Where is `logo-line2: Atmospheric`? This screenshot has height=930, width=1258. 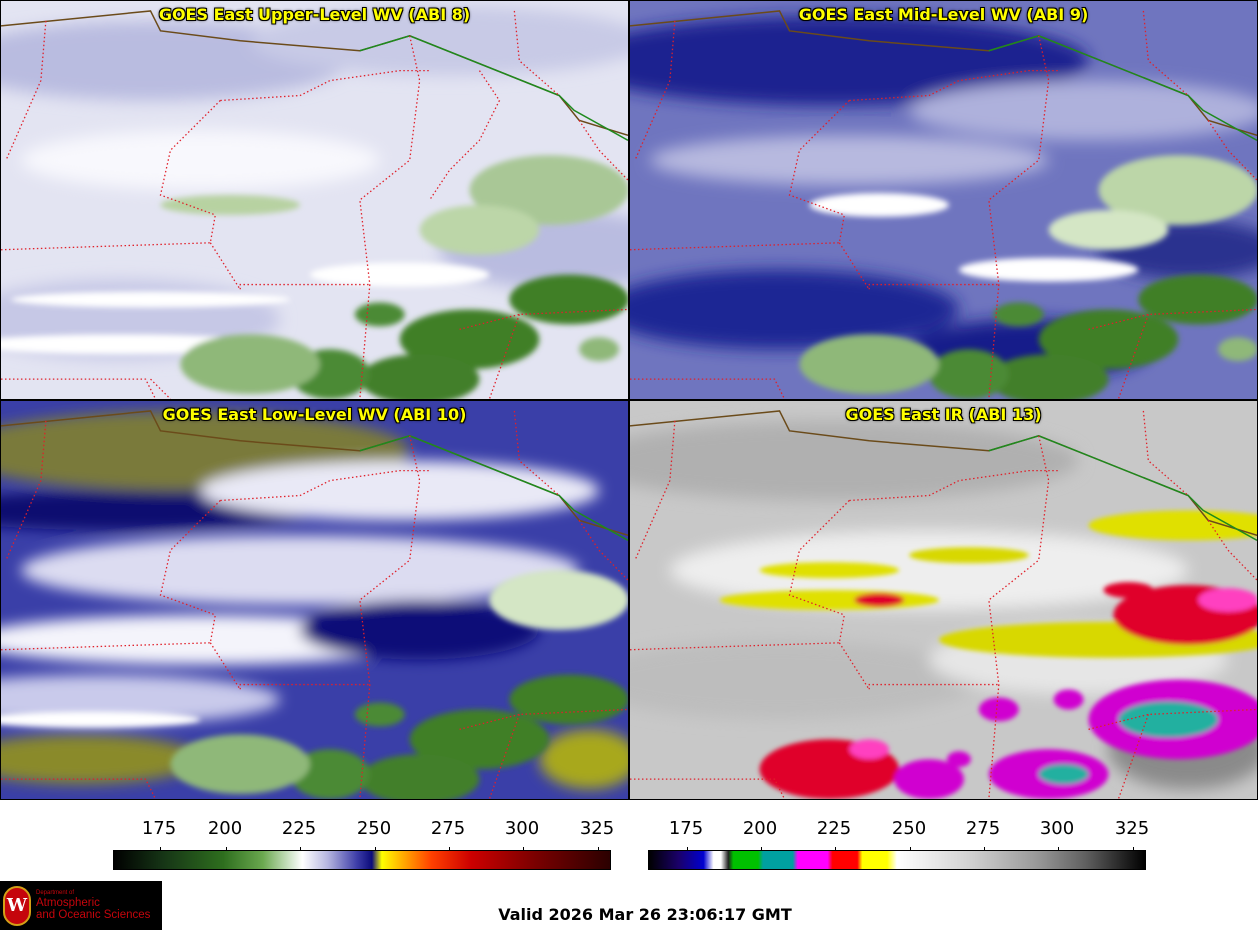 logo-line2: Atmospheric is located at coordinates (68, 902).